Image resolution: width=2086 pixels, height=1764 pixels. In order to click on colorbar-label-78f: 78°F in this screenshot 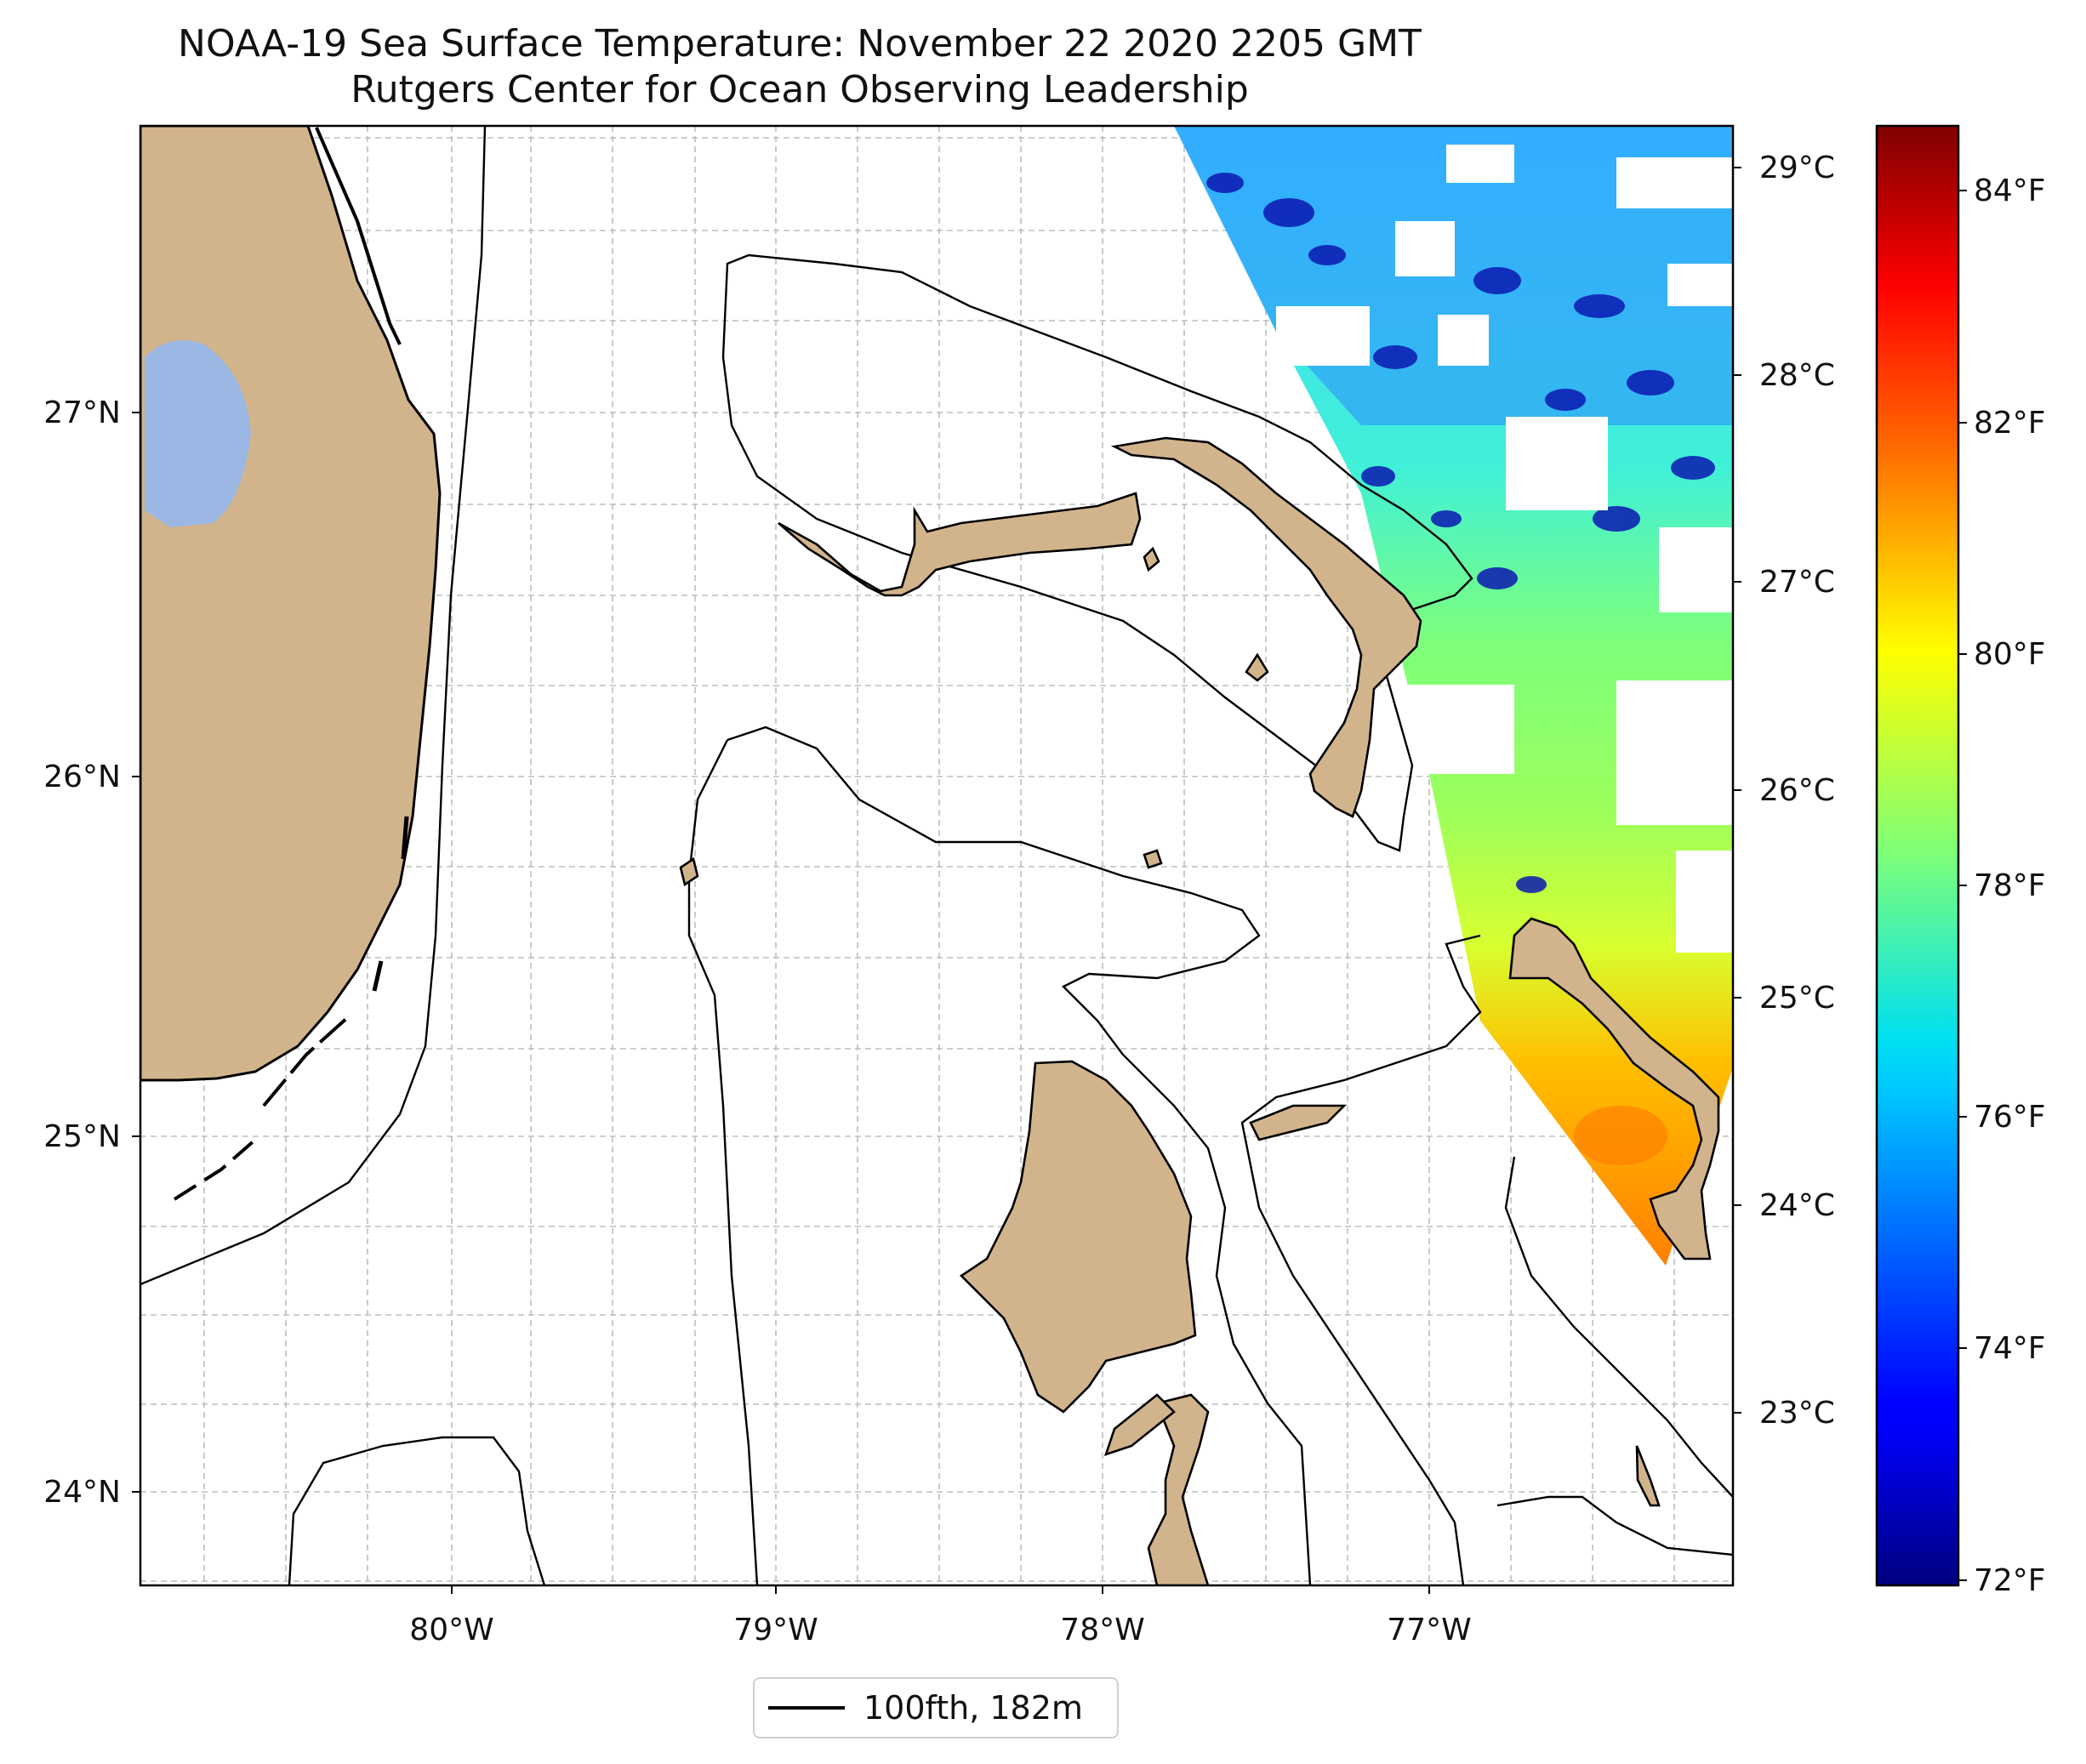, I will do `click(2010, 885)`.